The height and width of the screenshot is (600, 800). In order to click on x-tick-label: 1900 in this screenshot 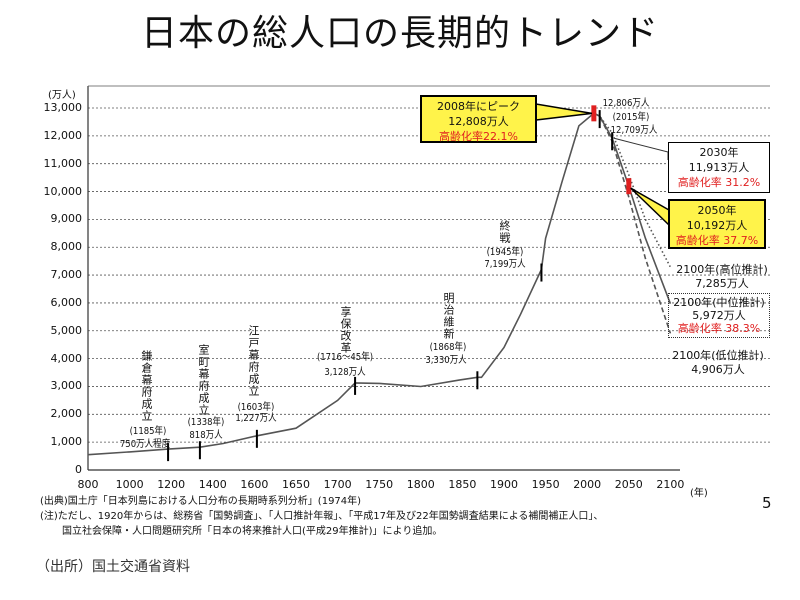, I will do `click(504, 484)`.